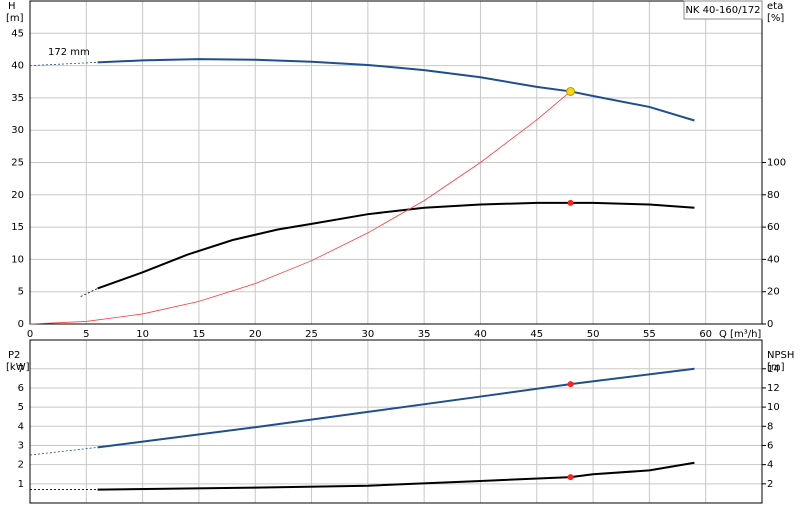 Image resolution: width=800 pixels, height=520 pixels. Describe the element at coordinates (255, 334) in the screenshot. I see `x-tick-label: 20` at that location.